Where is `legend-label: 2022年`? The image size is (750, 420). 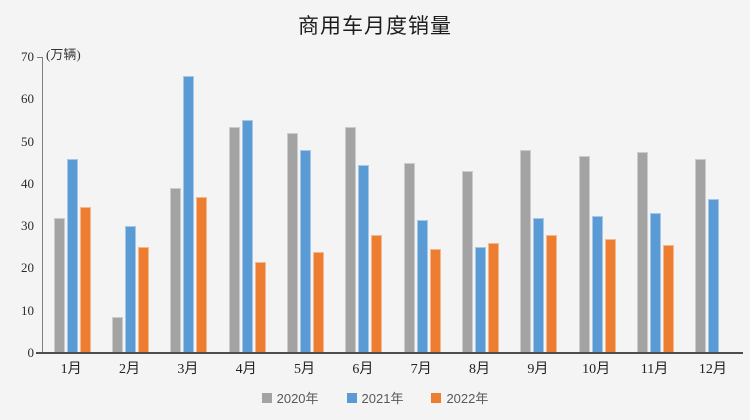 legend-label: 2022年 is located at coordinates (467, 398).